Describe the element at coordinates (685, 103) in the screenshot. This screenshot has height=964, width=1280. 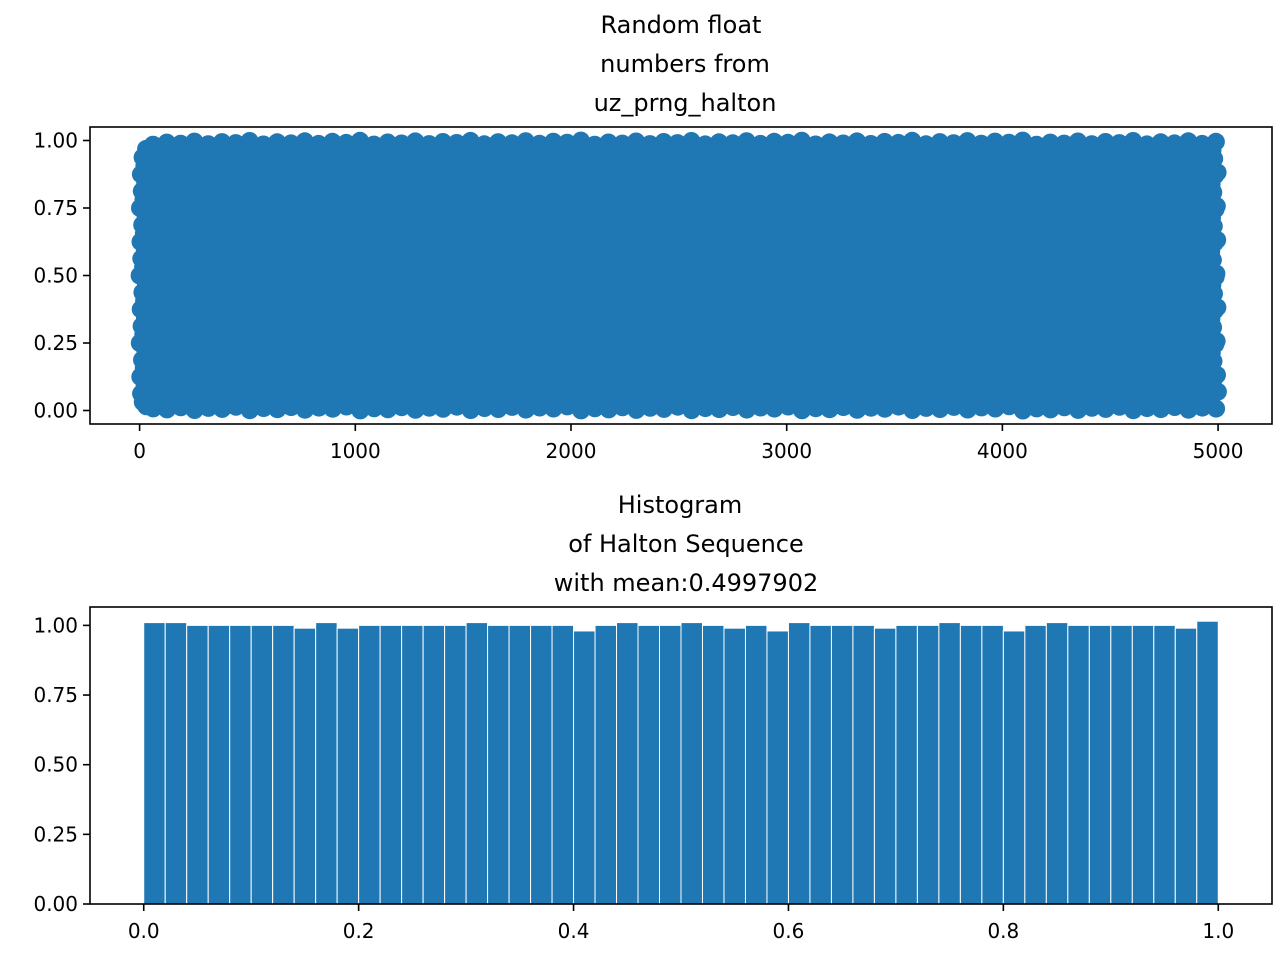
I see `chart-title-line: uz_prng_halton` at that location.